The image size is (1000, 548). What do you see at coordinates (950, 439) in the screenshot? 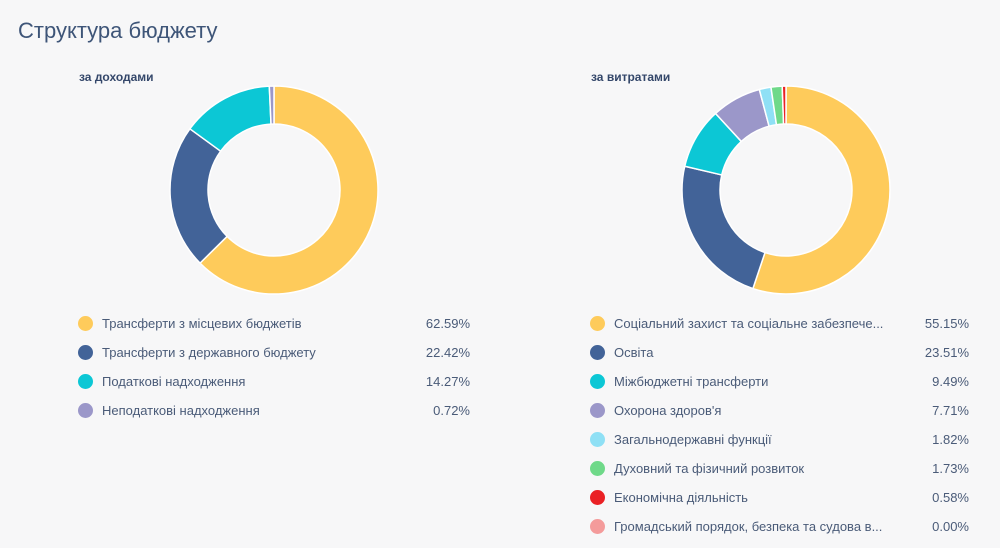
I see `legend-value: 1.82%` at bounding box center [950, 439].